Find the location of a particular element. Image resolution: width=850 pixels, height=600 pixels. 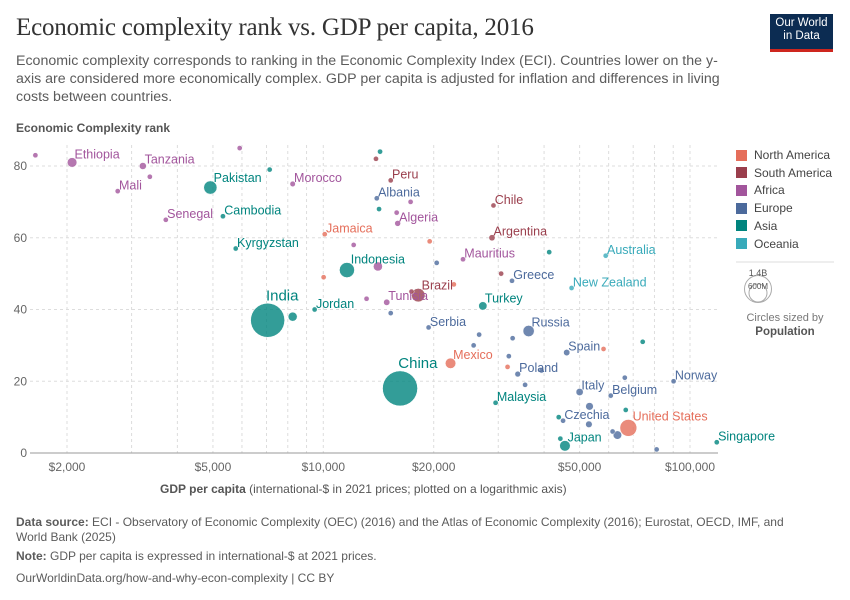

data-point-italy is located at coordinates (579, 392).